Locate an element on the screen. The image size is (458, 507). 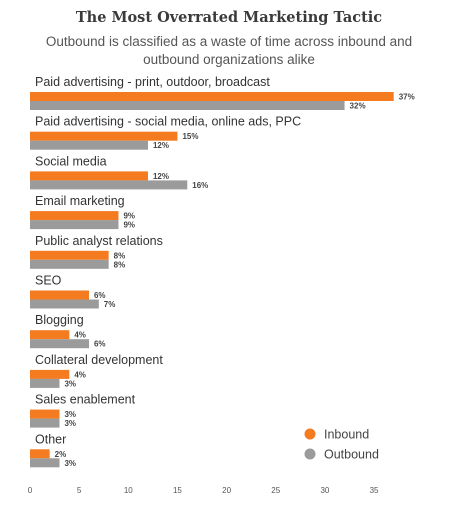
x-tick-label: 10 is located at coordinates (128, 490).